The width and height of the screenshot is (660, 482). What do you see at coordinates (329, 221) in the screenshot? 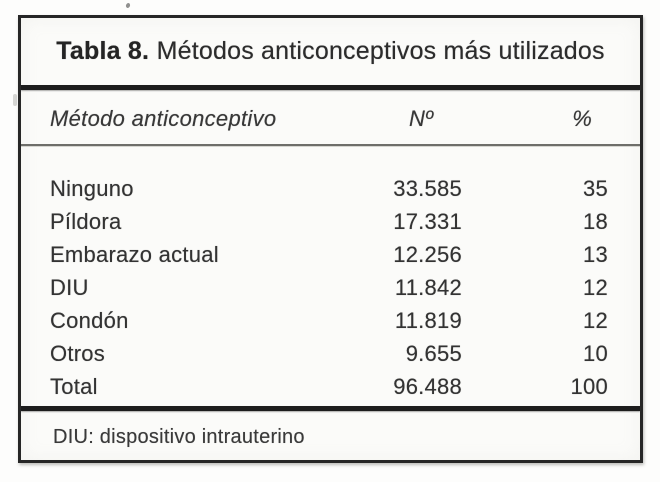
I see `table-row: Píldora 17.331 18` at bounding box center [329, 221].